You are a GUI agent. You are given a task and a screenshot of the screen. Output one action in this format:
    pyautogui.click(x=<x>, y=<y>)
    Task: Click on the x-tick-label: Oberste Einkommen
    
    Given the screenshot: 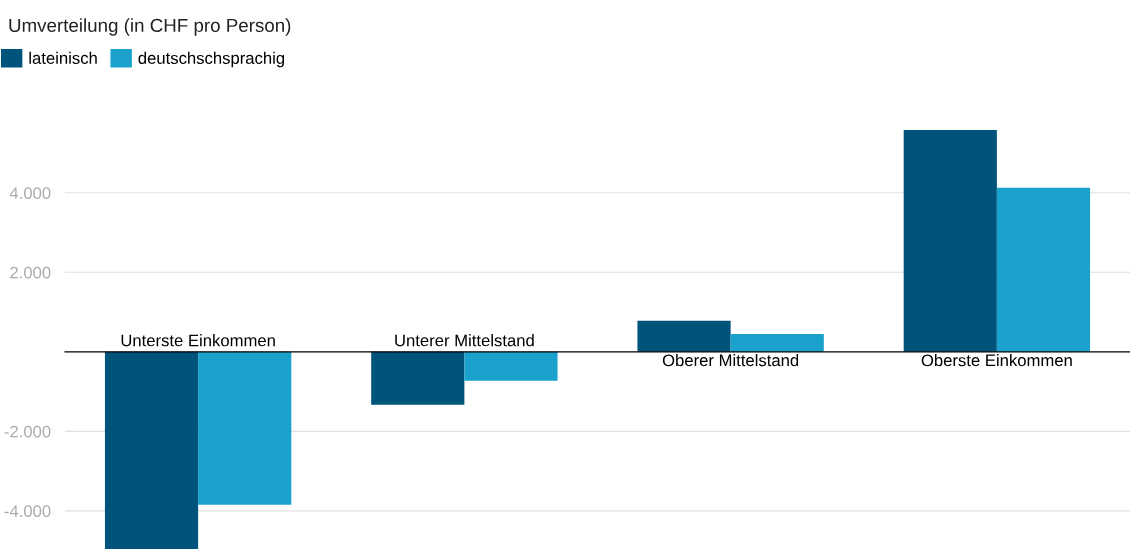 What is the action you would take?
    pyautogui.click(x=996, y=360)
    